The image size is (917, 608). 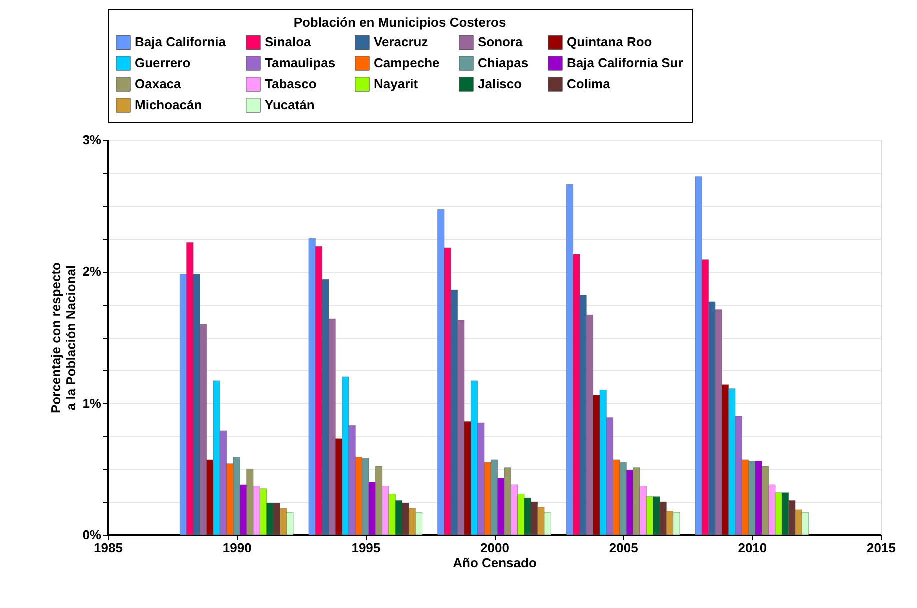 What do you see at coordinates (625, 63) in the screenshot?
I see `legend-label: Baja California Sur` at bounding box center [625, 63].